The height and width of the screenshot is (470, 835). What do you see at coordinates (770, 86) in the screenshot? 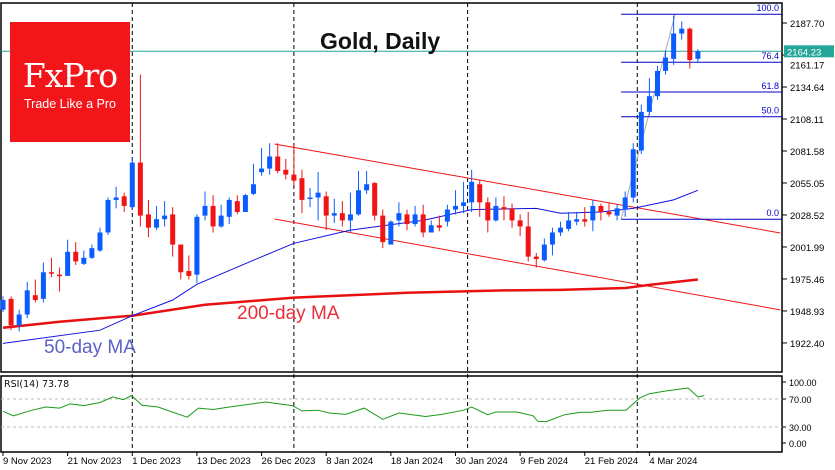
I see `fib-level-label: 61.8` at bounding box center [770, 86].